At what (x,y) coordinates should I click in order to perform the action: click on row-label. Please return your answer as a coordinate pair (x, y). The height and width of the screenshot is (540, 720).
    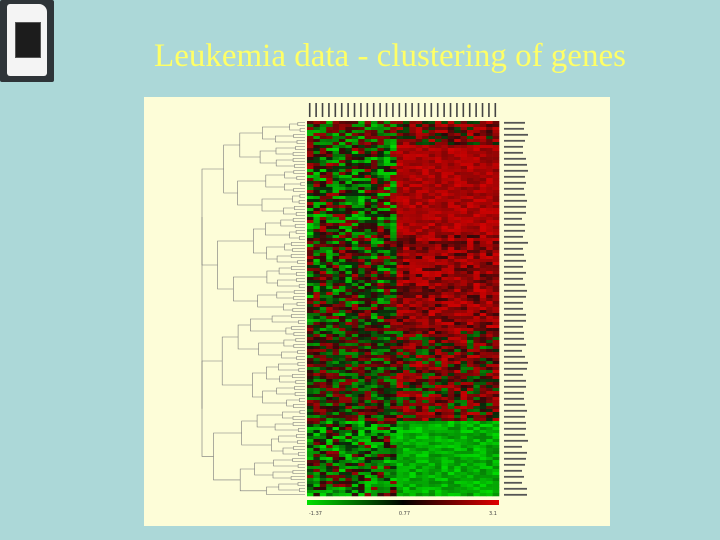
    Looking at the image, I should click on (513, 302).